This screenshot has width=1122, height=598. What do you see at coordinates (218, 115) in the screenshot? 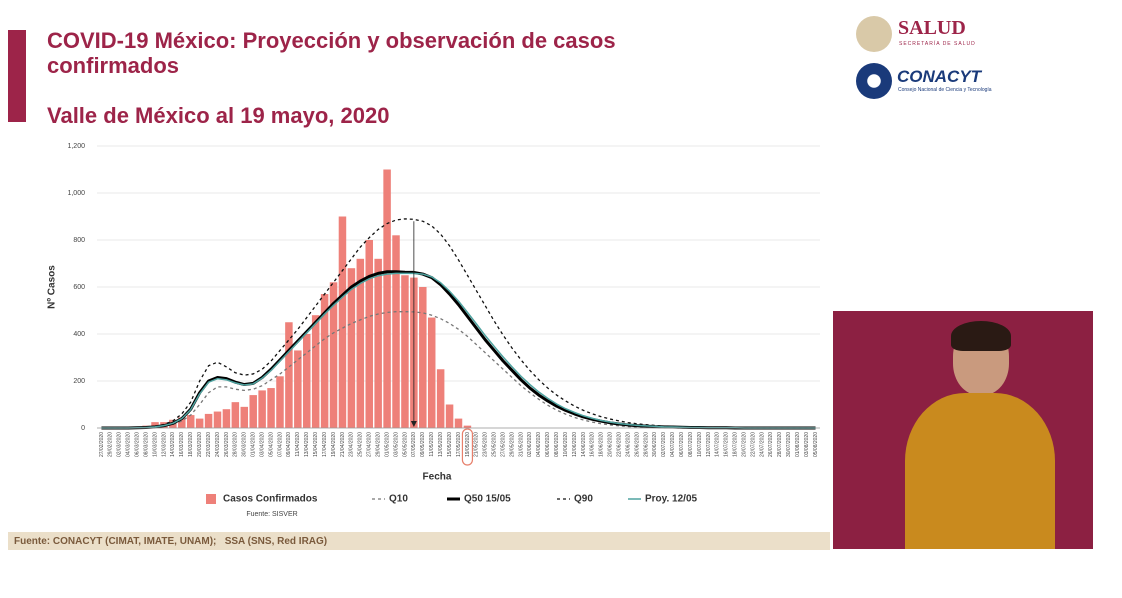
I see `slide-subtitle: Valle de México al 19 mayo, 2020` at bounding box center [218, 115].